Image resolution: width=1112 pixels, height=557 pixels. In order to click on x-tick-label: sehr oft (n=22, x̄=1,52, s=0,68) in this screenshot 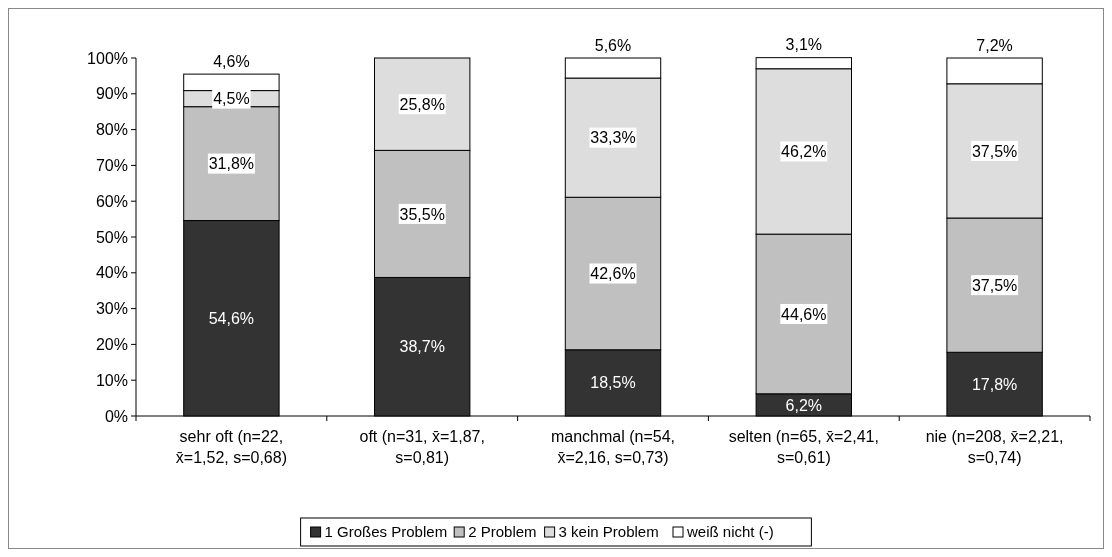, I will do `click(231, 447)`.